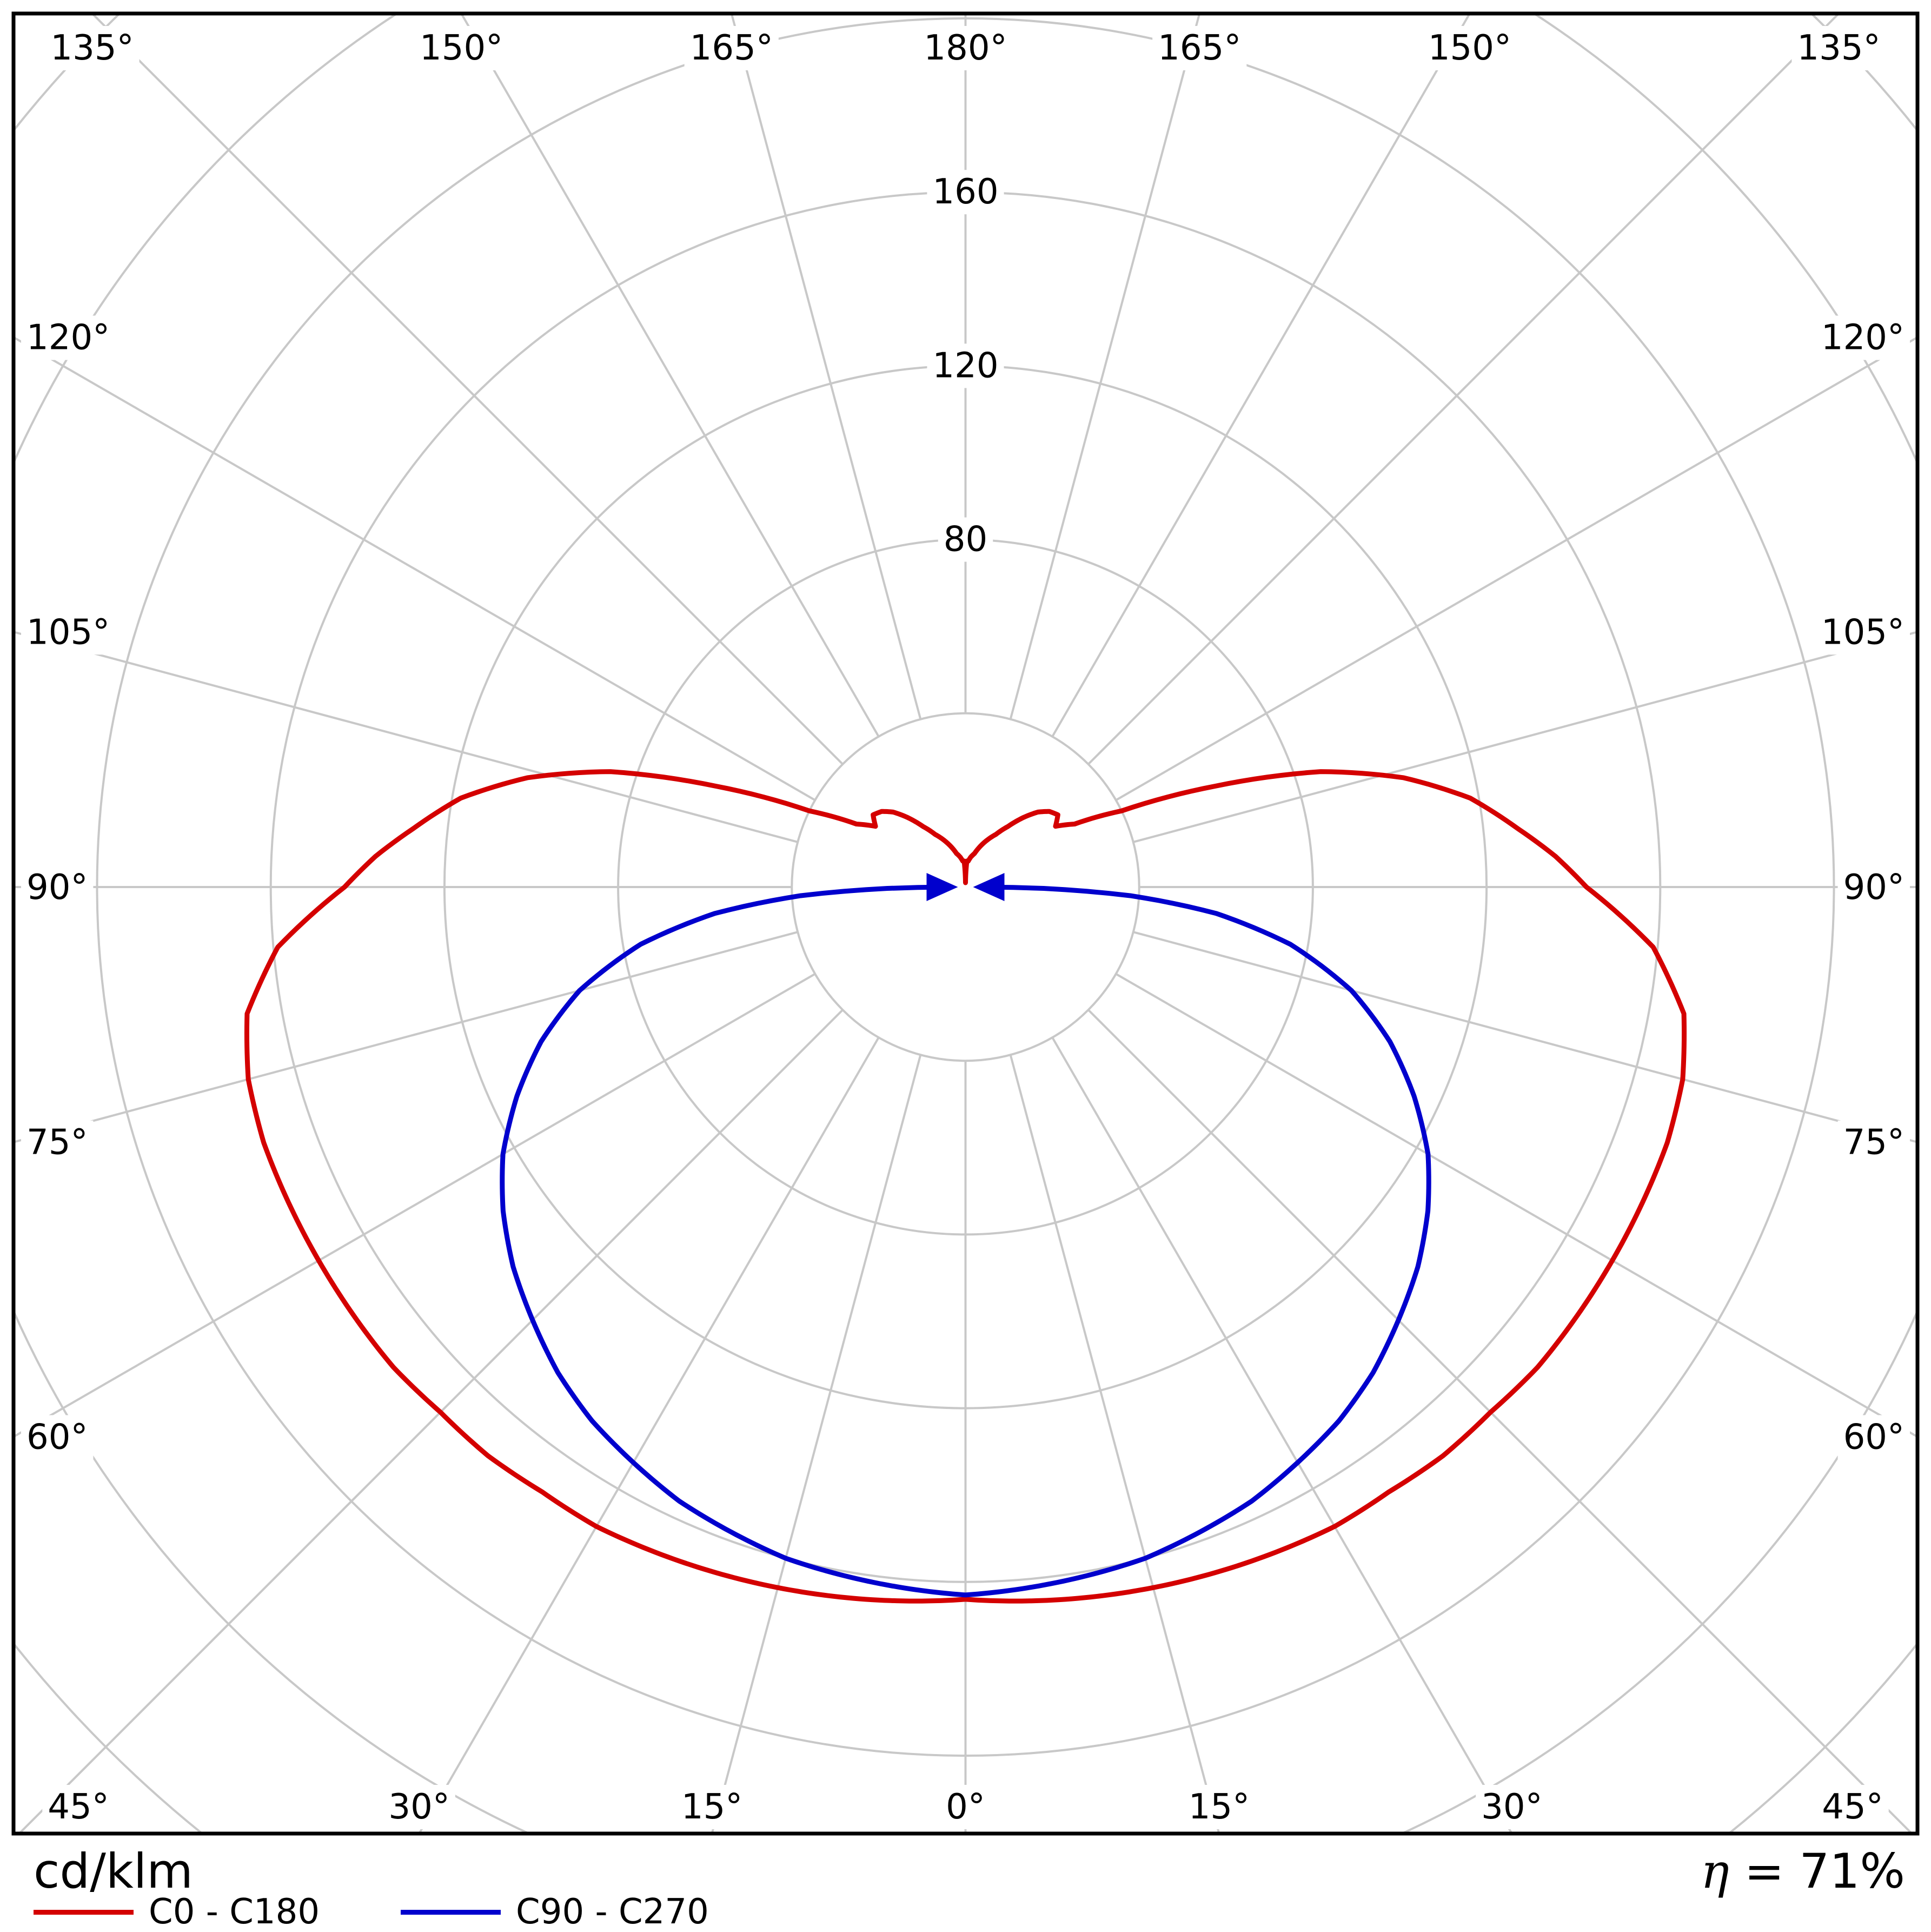 The height and width of the screenshot is (1932, 1931). I want to click on legend-line-blue, so click(451, 1912).